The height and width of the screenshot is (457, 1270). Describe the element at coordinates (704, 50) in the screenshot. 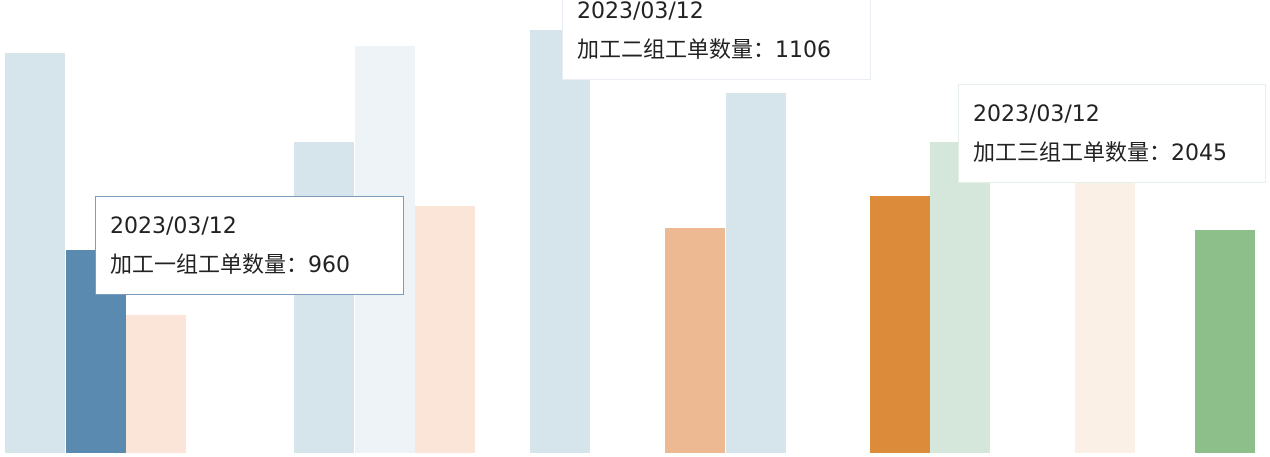

I see `tooltip-value: 加工二组工单数量：1106` at that location.